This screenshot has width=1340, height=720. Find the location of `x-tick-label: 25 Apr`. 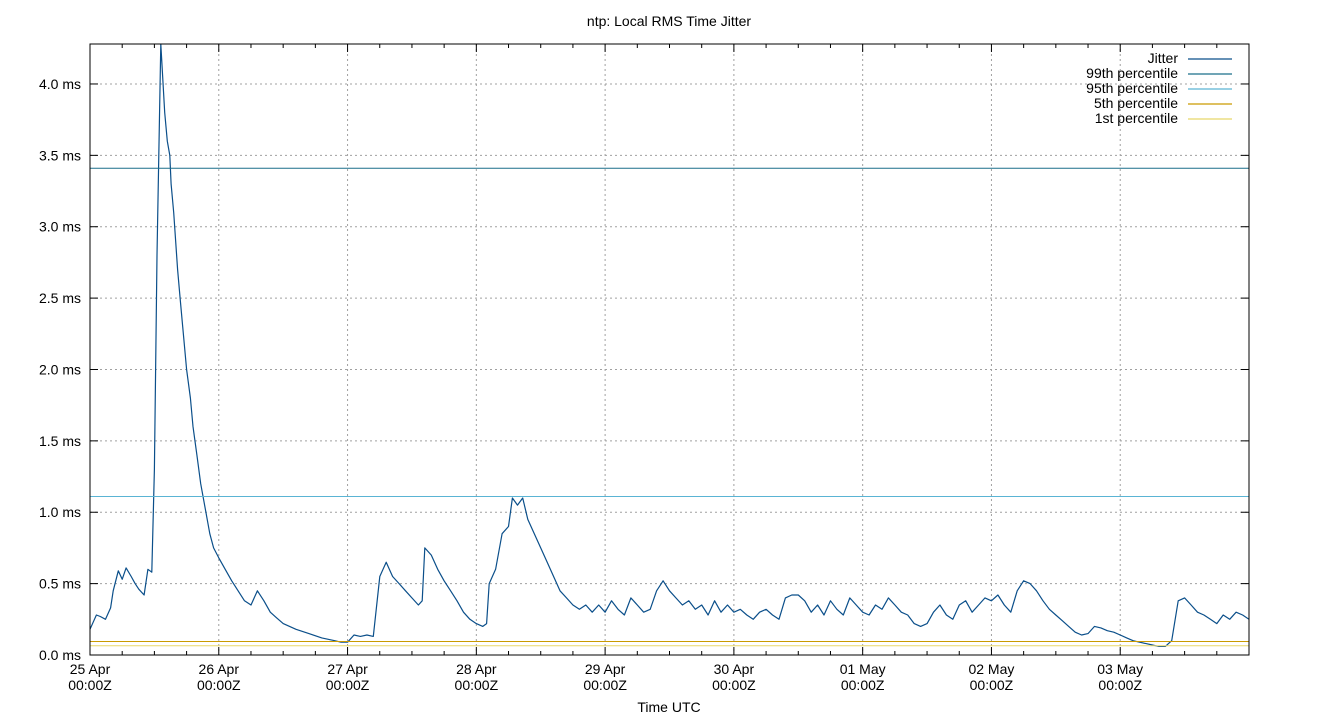

x-tick-label: 25 Apr is located at coordinates (90, 669).